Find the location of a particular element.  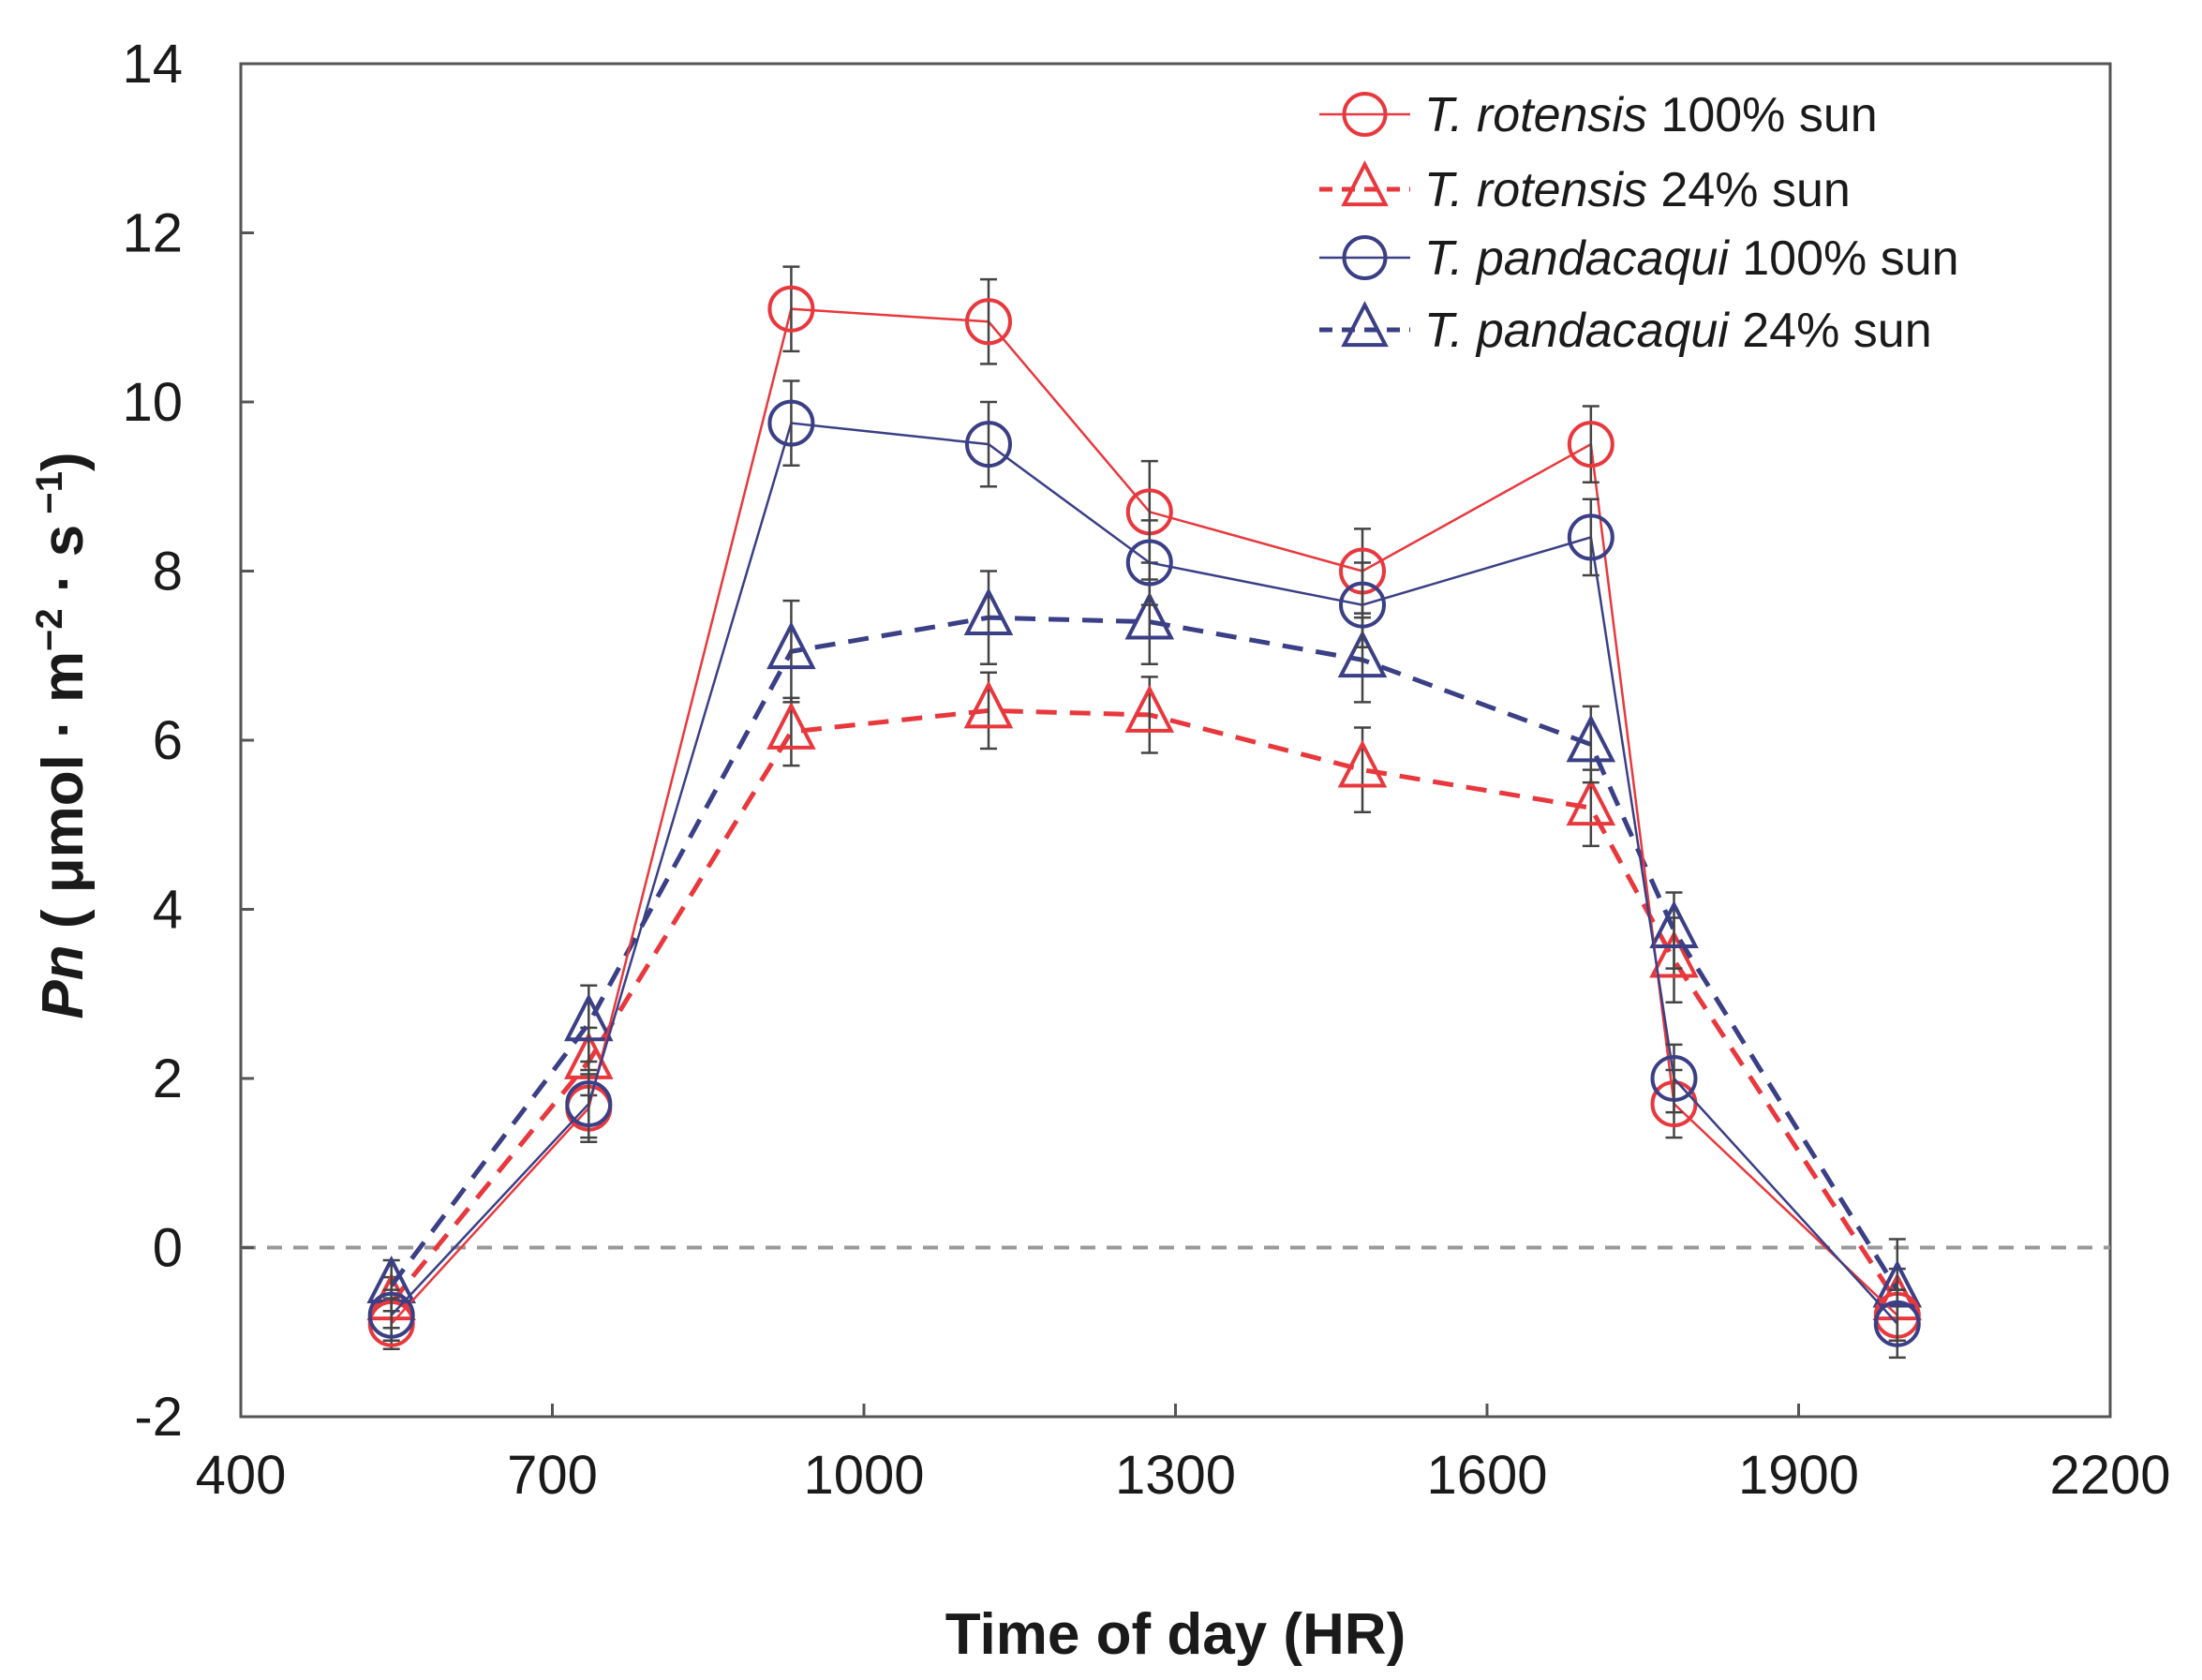

y-axis-title: Pn ( μmol · m−2 · s −1) is located at coordinates (62, 735).